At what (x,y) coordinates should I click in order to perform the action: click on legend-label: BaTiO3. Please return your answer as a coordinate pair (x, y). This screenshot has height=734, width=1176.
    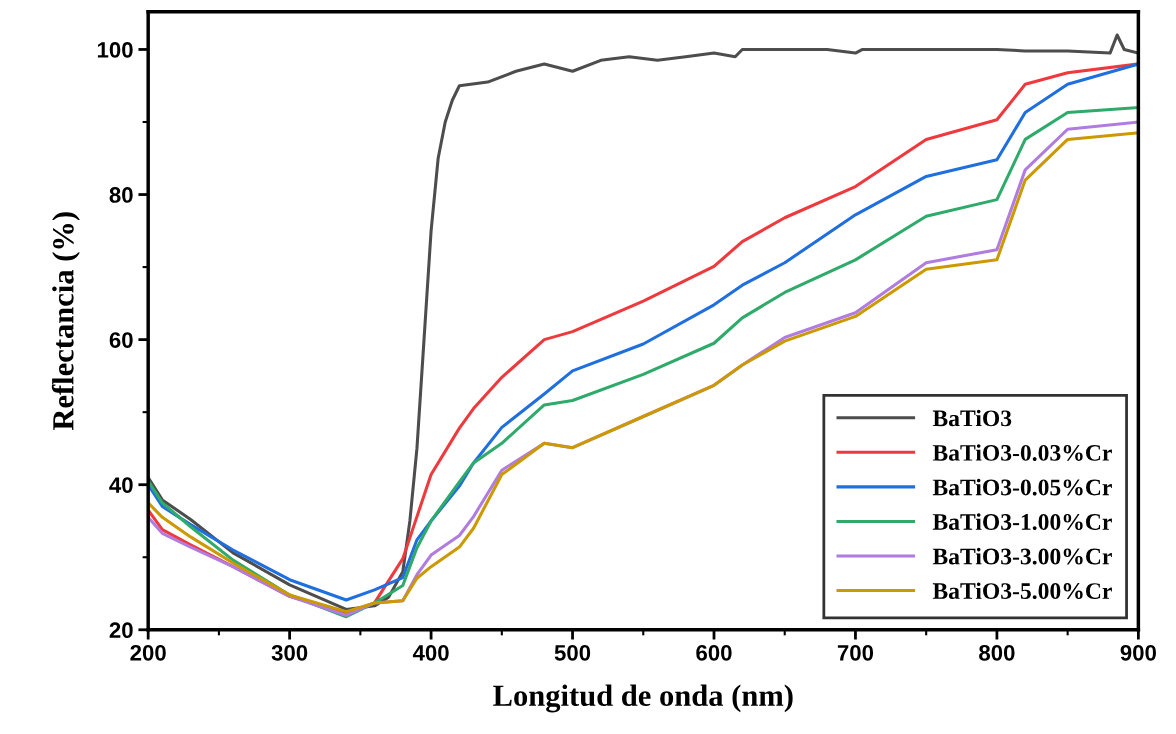
    Looking at the image, I should click on (972, 418).